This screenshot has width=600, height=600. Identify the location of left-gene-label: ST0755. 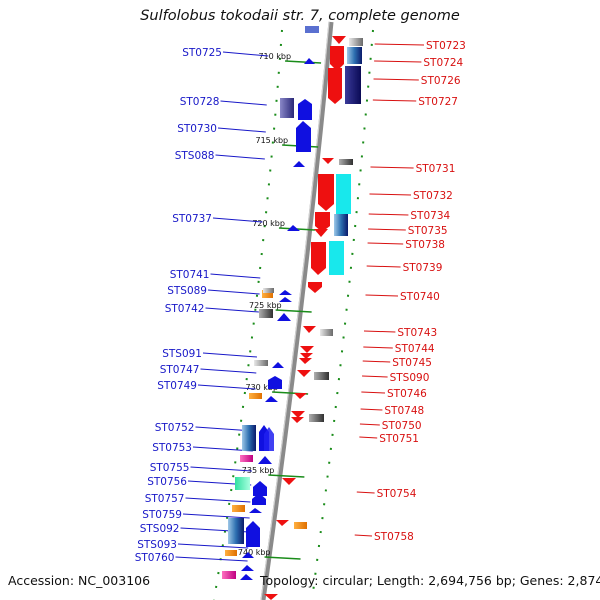
(170, 468).